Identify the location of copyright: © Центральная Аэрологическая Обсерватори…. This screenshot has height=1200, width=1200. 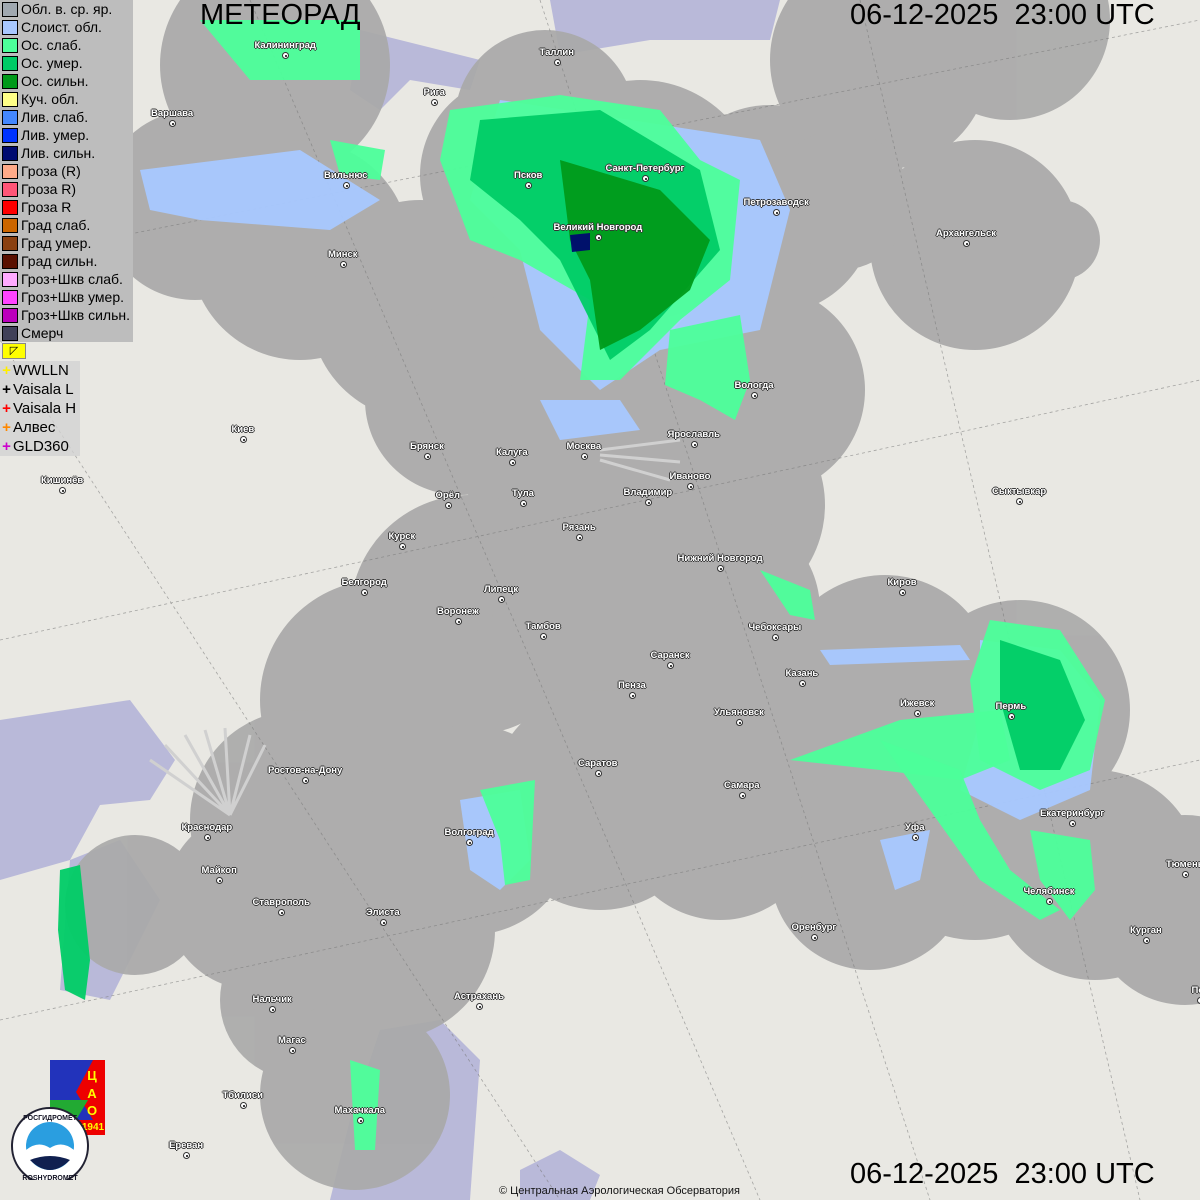
(619, 1191).